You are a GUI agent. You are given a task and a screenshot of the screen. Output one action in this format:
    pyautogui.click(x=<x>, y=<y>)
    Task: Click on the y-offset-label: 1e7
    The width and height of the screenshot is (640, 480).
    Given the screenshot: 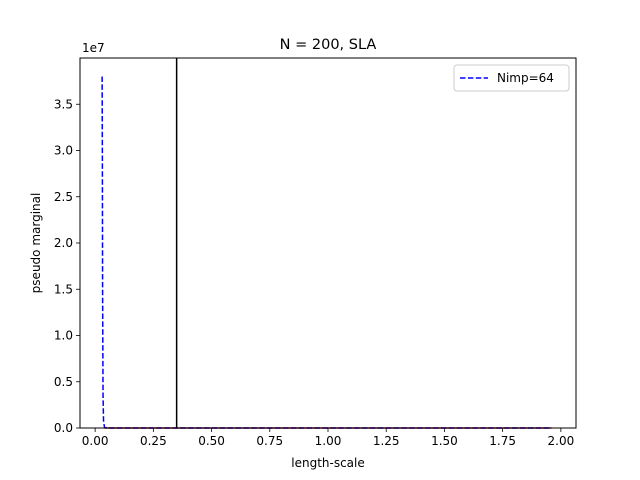 What is the action you would take?
    pyautogui.click(x=93, y=48)
    